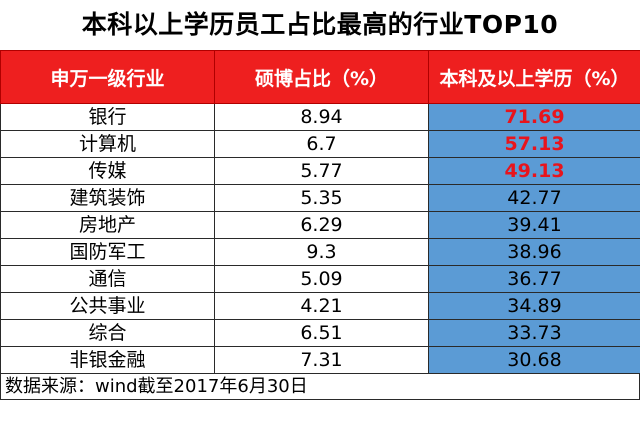 This screenshot has width=640, height=430. I want to click on table-row: 国防军工 9.3 38.96, so click(320, 252).